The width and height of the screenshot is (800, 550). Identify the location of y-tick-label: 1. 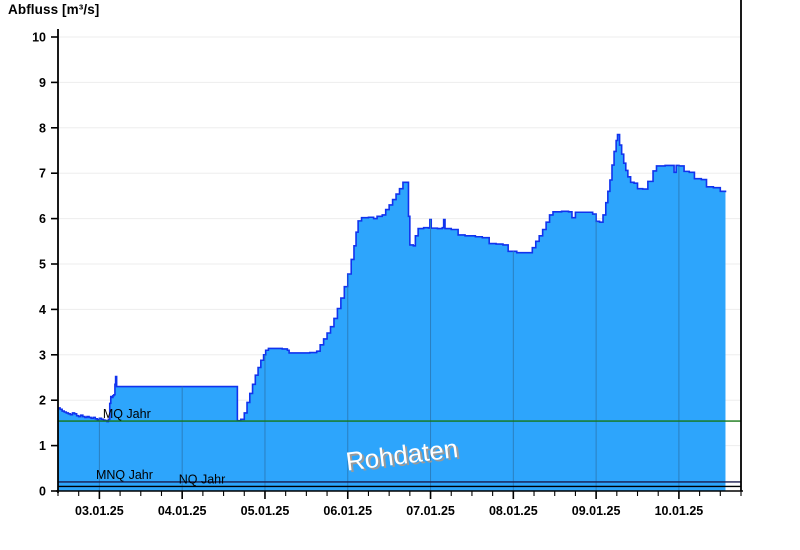
(42, 446).